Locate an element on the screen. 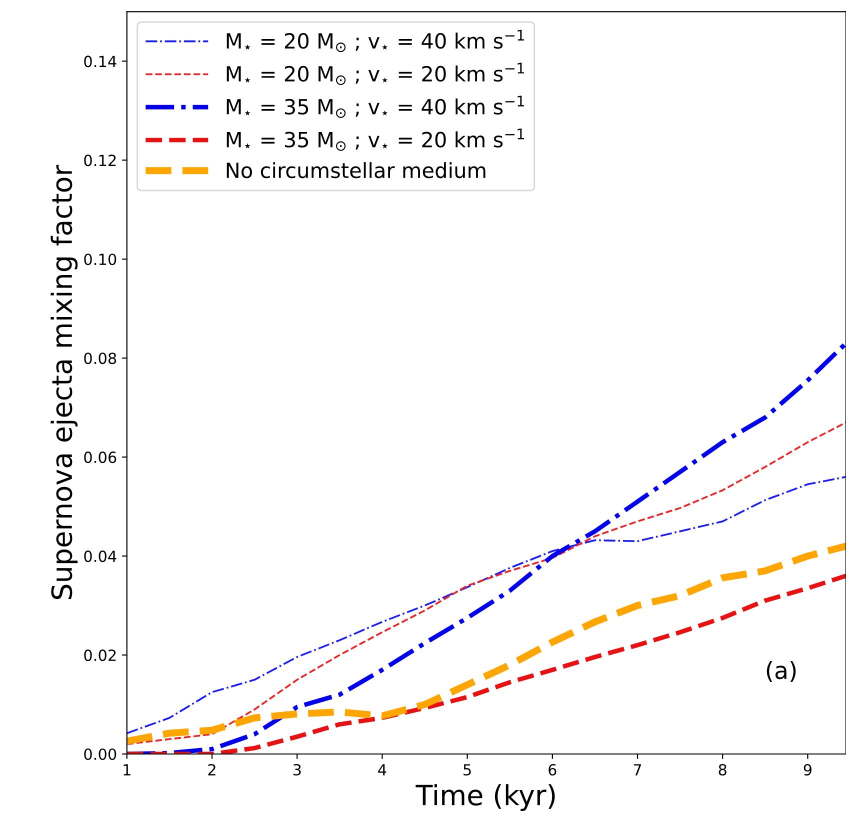 Image resolution: width=846 pixels, height=835 pixels. y-tick-label: 0.02 is located at coordinates (100, 655).